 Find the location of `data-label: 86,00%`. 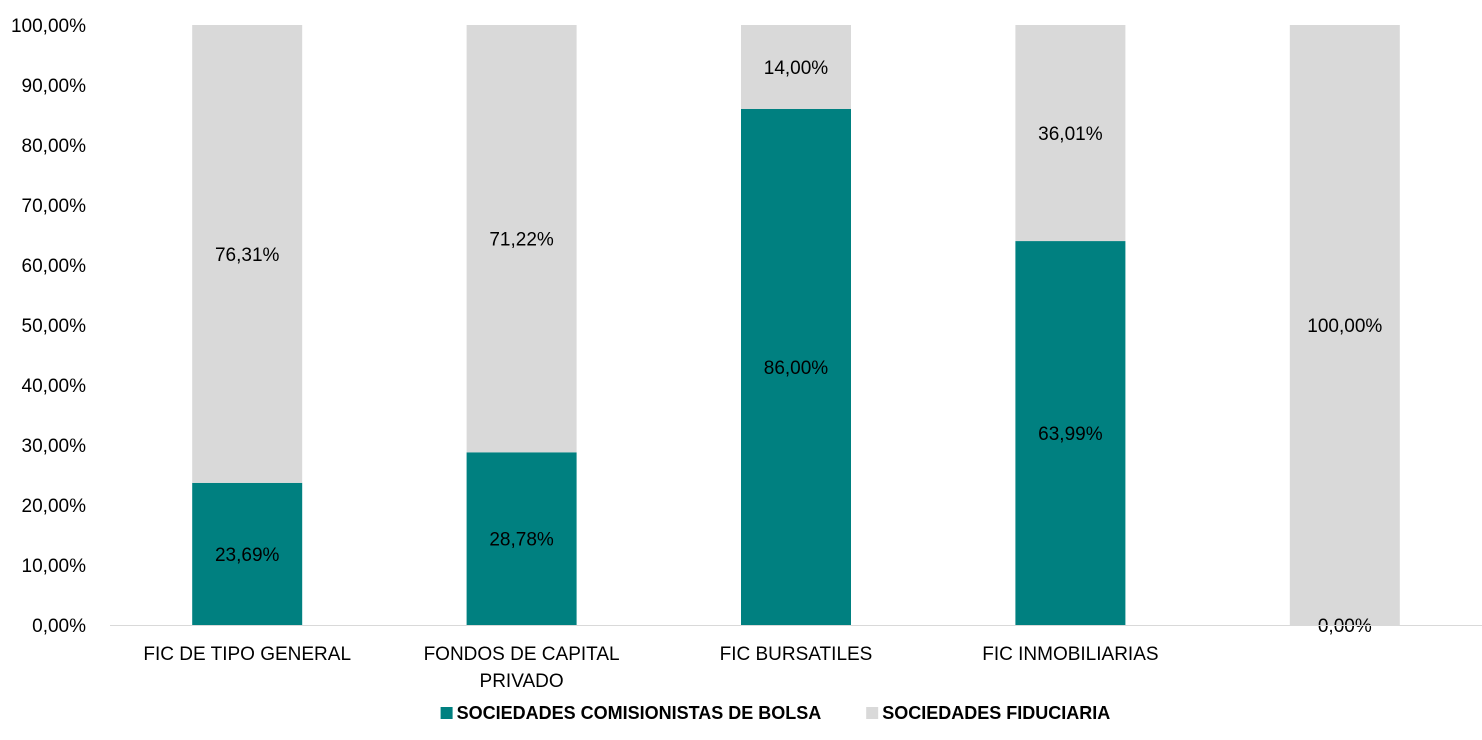

data-label: 86,00% is located at coordinates (796, 368).